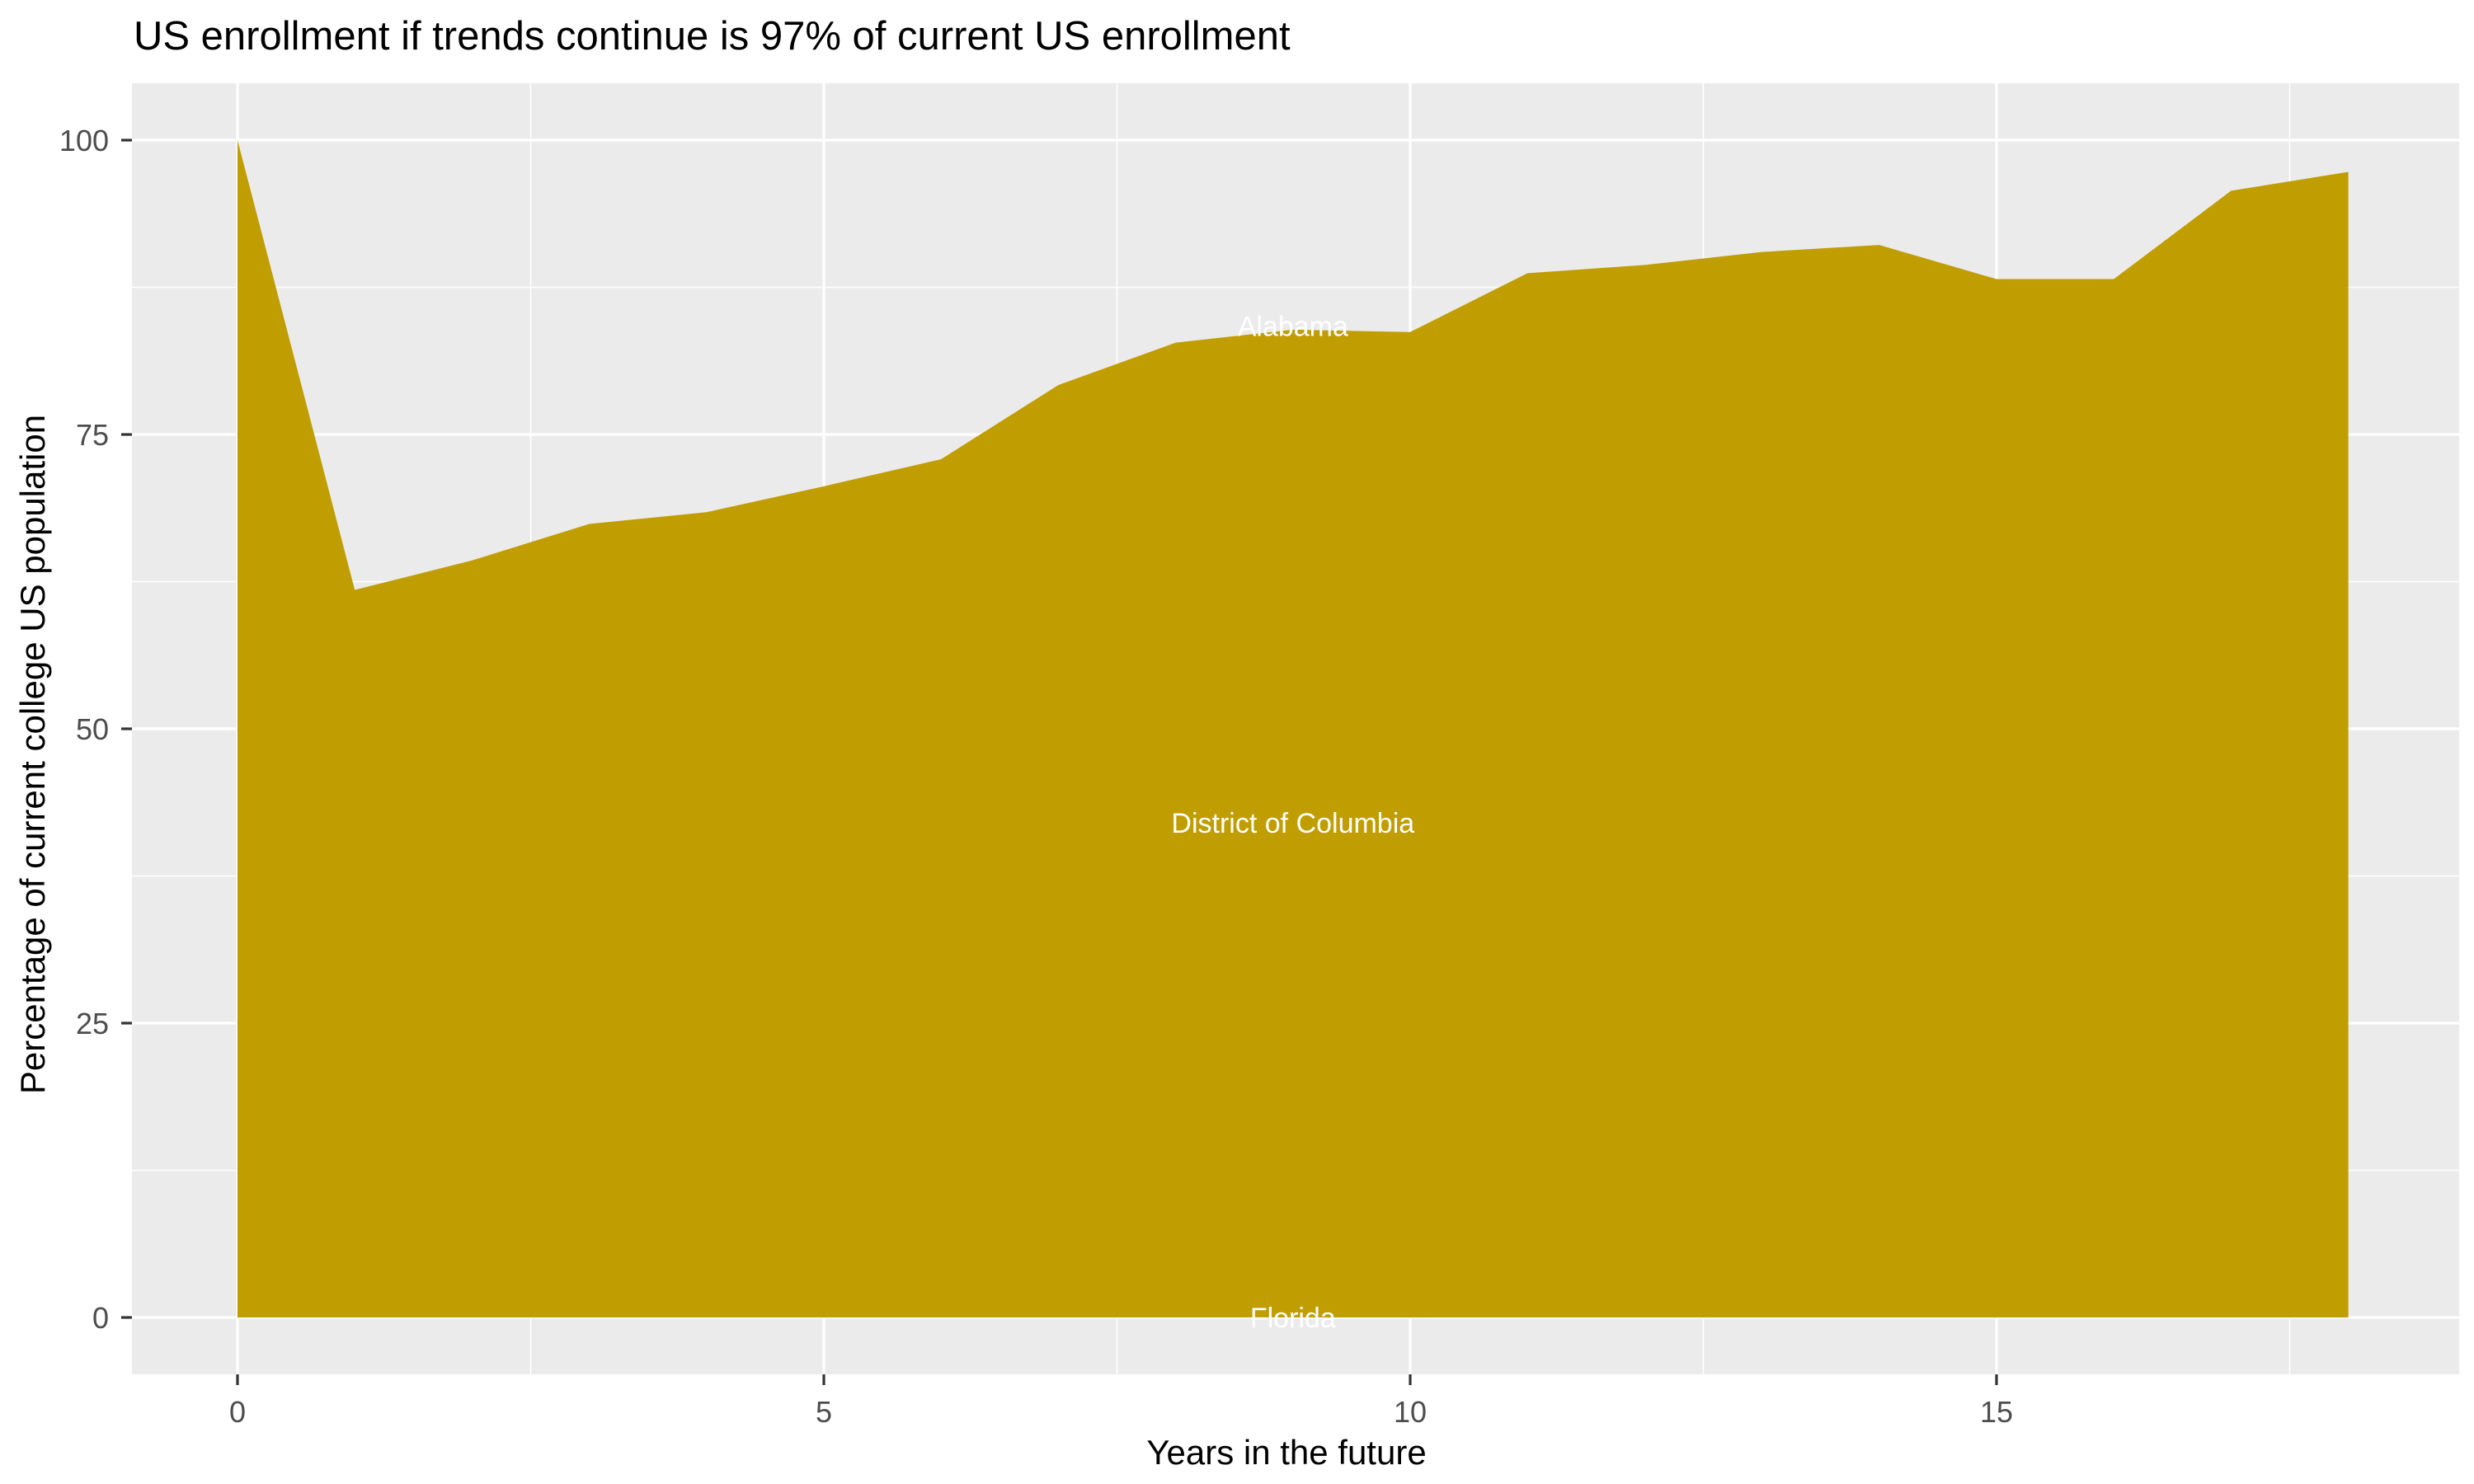  What do you see at coordinates (92, 729) in the screenshot?
I see `y-tick-label: 50` at bounding box center [92, 729].